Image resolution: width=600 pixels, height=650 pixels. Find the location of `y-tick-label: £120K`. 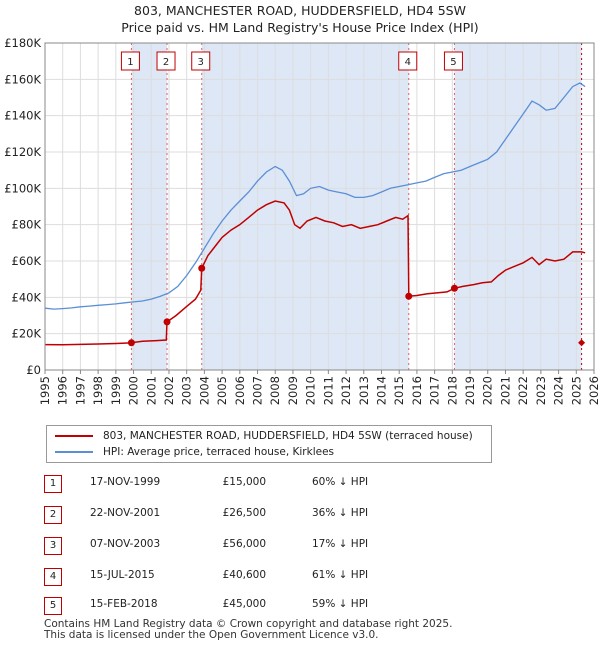

y-tick-label: £120K is located at coordinates (22, 152).